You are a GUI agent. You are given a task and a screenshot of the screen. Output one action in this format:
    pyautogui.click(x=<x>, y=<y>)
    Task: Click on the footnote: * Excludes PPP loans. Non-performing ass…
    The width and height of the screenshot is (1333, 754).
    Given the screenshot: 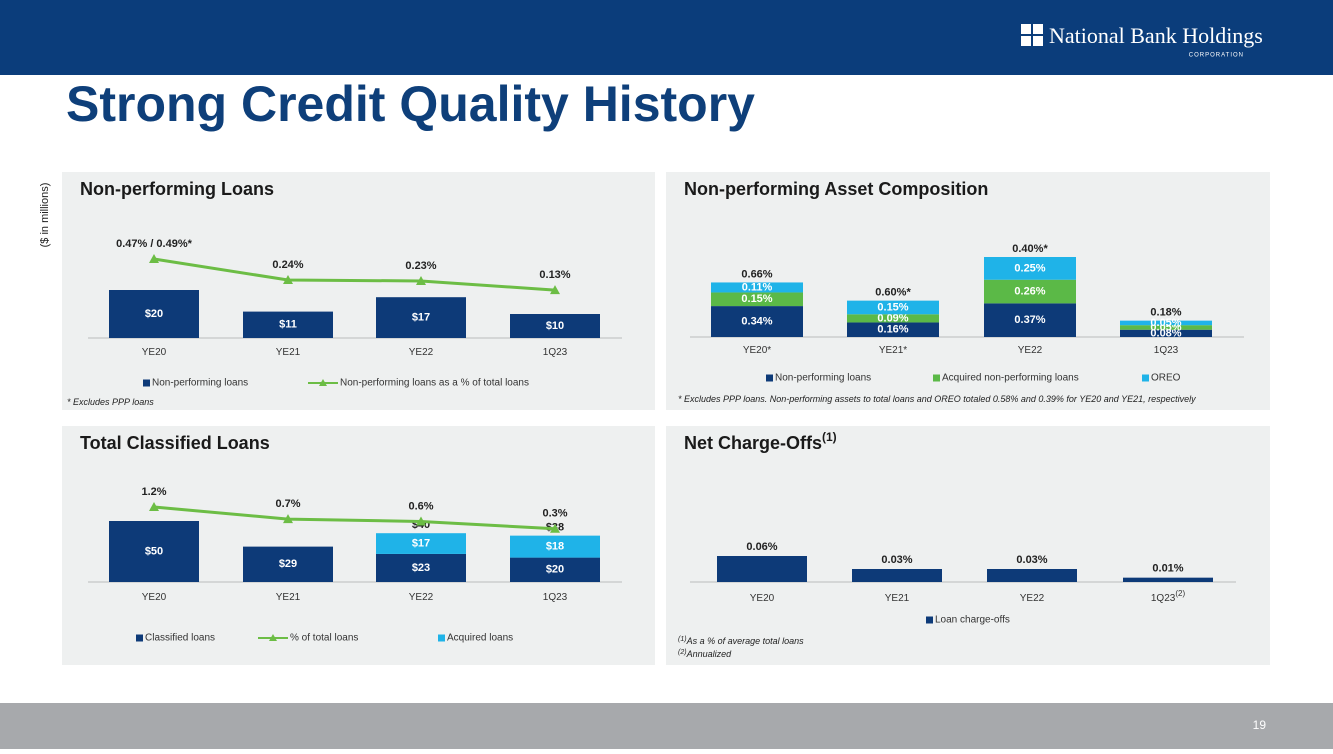 What is the action you would take?
    pyautogui.click(x=937, y=399)
    